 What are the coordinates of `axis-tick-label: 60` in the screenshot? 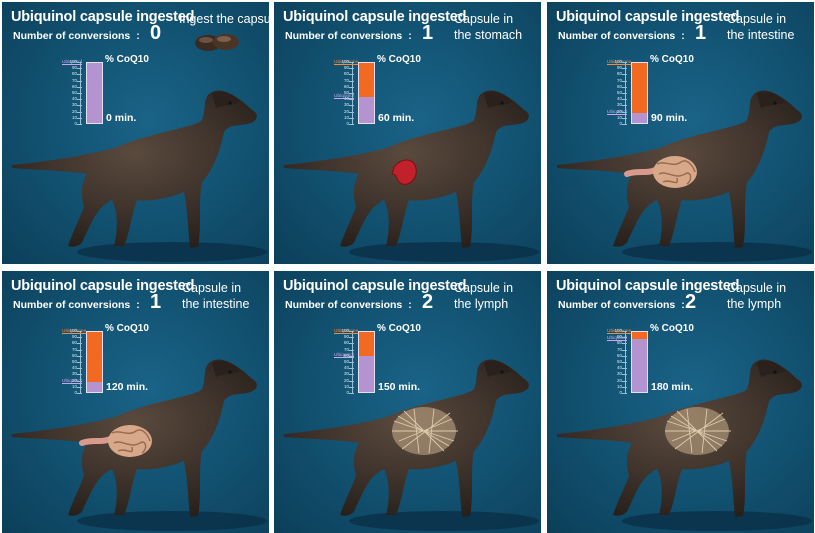 It's located at (346, 86).